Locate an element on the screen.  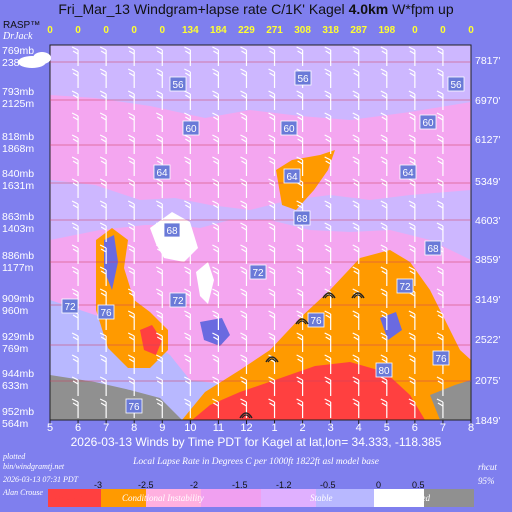
hour-label: 8 is located at coordinates (134, 428).